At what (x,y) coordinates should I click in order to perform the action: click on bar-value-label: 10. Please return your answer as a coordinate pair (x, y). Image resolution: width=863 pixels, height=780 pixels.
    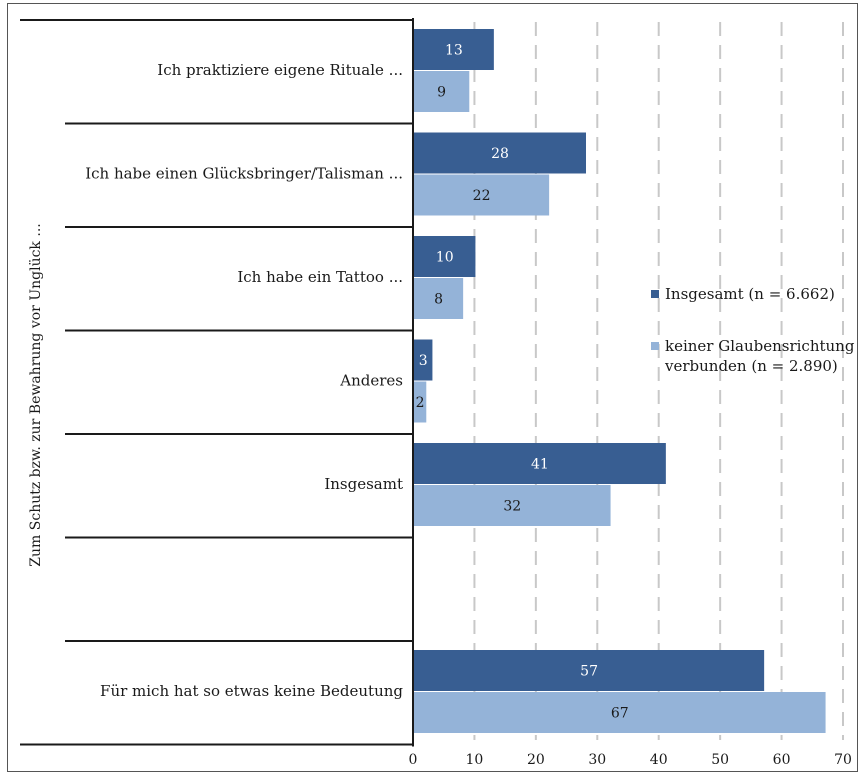
    Looking at the image, I should click on (445, 258).